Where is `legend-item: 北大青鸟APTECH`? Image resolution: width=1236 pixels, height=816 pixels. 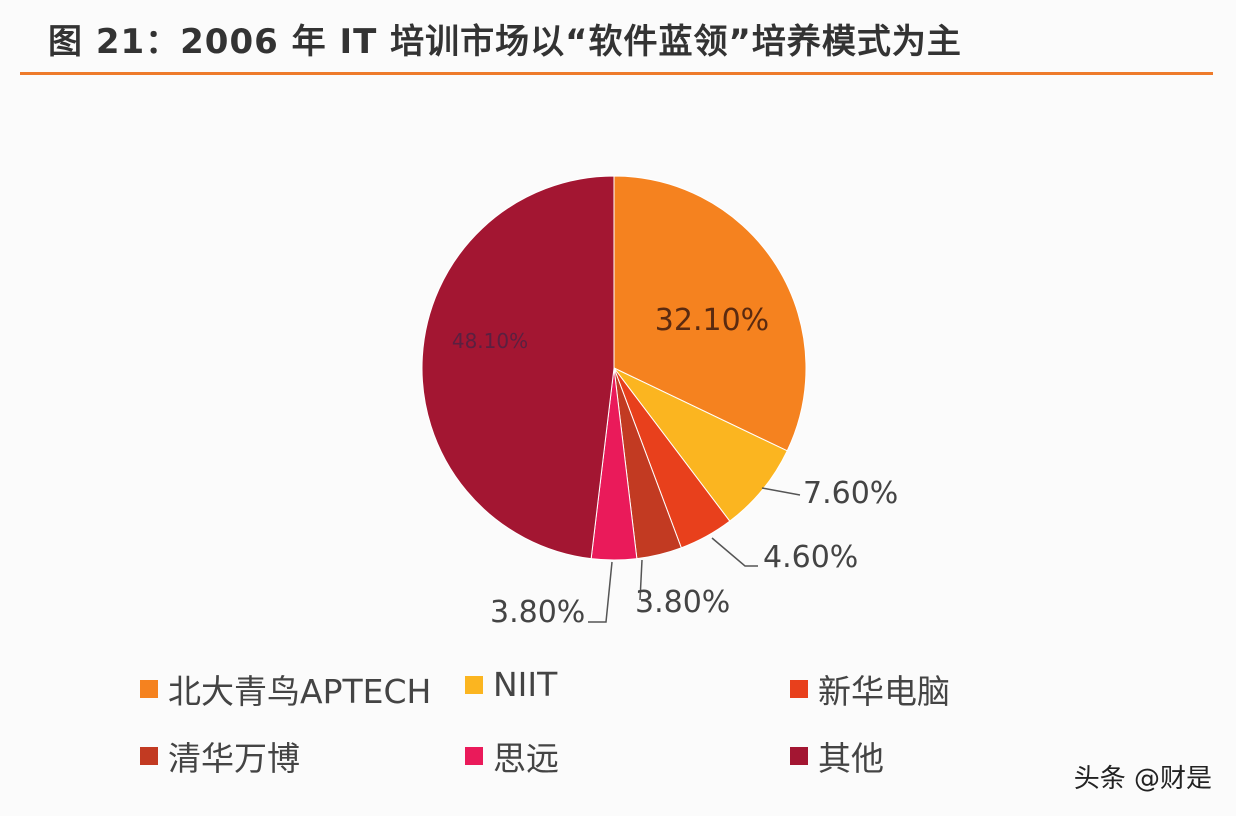
legend-item: 北大青鸟APTECH is located at coordinates (285, 689).